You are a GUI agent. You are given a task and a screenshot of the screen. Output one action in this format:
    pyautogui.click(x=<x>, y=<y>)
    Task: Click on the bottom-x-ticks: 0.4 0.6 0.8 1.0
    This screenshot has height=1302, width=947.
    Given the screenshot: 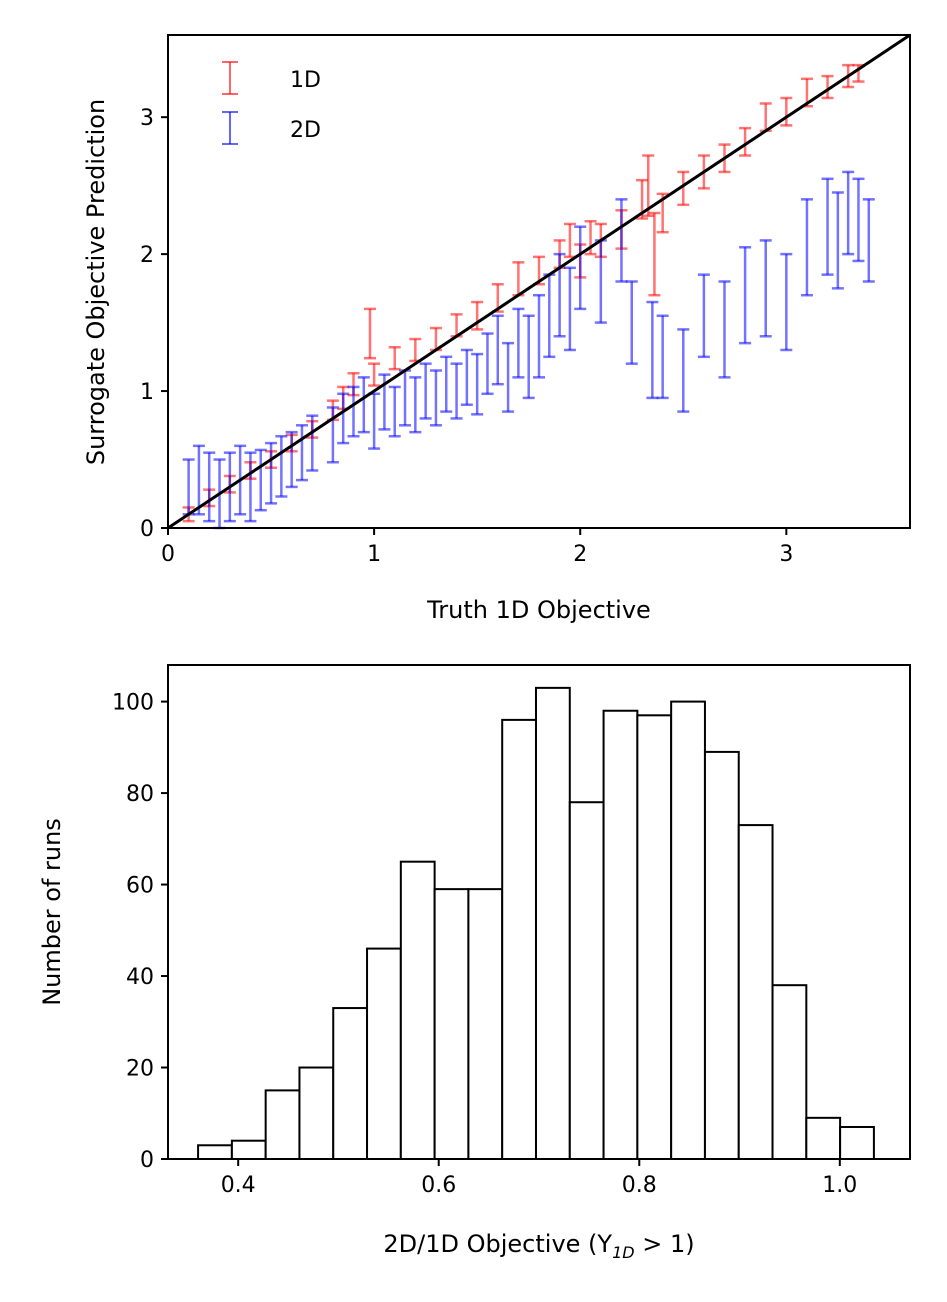 What is the action you would take?
    pyautogui.click(x=539, y=1178)
    